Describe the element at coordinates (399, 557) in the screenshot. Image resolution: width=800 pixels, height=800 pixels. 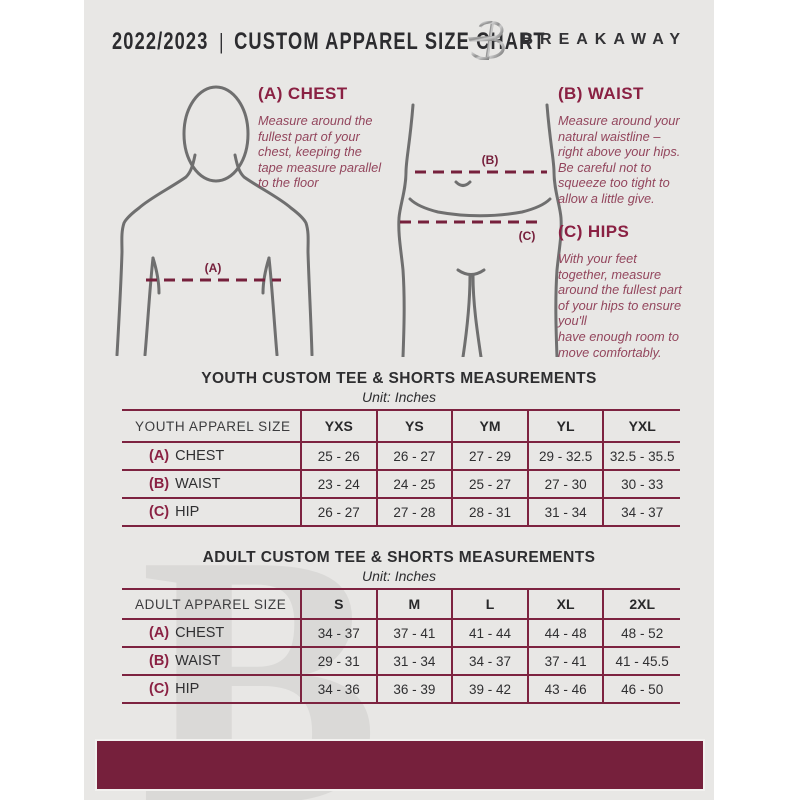
I see `adult-section-title: ADULT CUSTOM TEE & SHORTS MEASUREMENTS` at that location.